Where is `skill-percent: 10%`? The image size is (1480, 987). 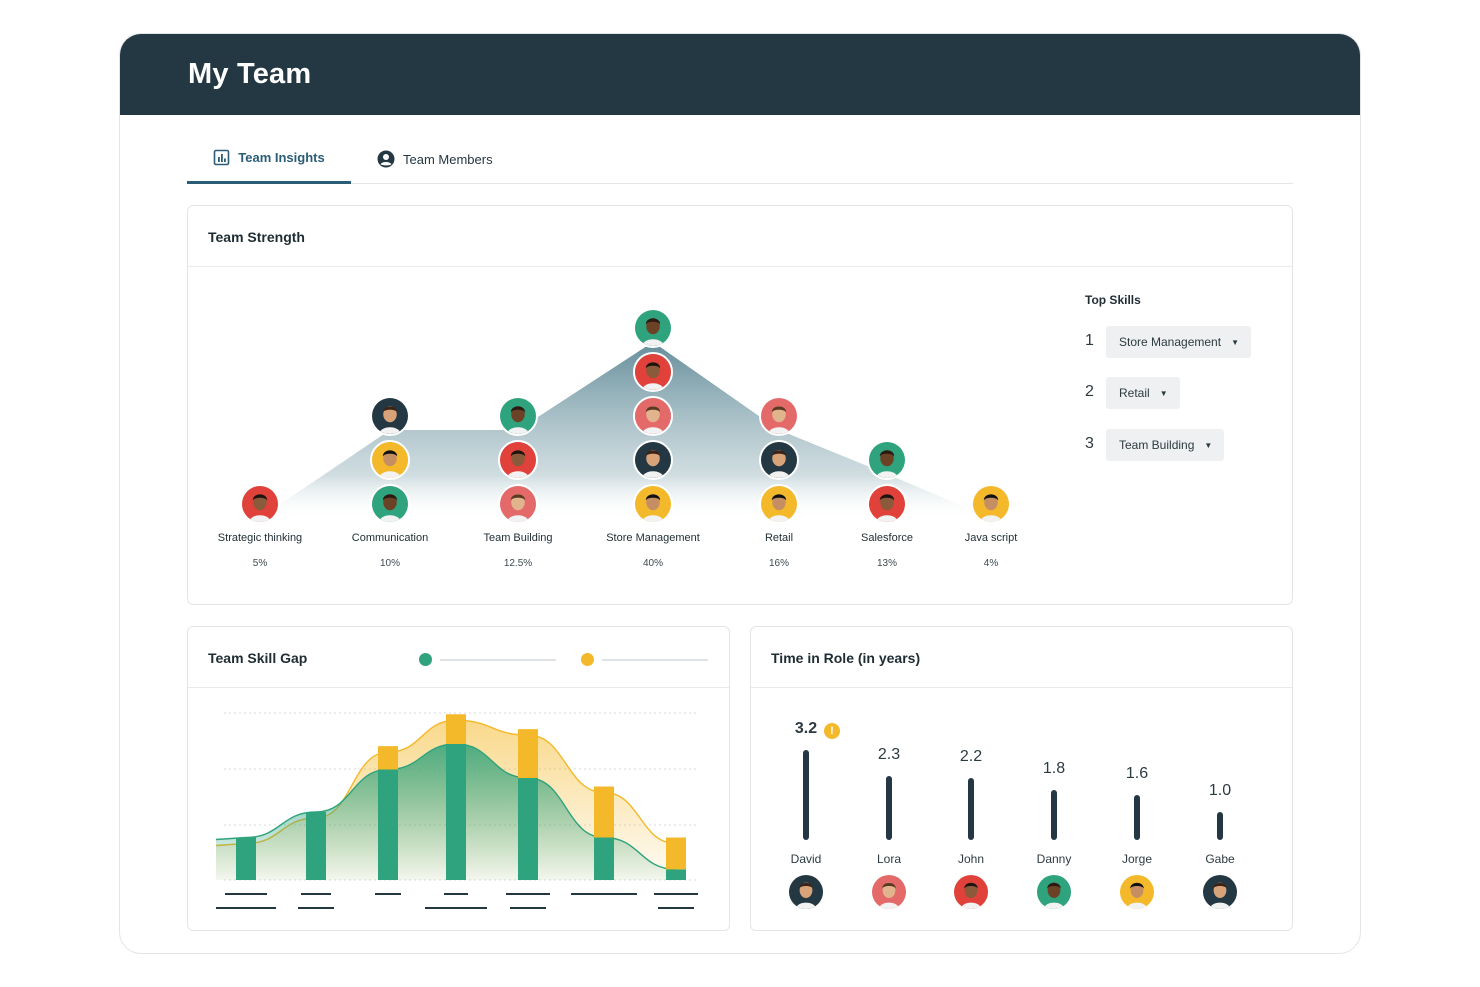 skill-percent: 10% is located at coordinates (389, 563).